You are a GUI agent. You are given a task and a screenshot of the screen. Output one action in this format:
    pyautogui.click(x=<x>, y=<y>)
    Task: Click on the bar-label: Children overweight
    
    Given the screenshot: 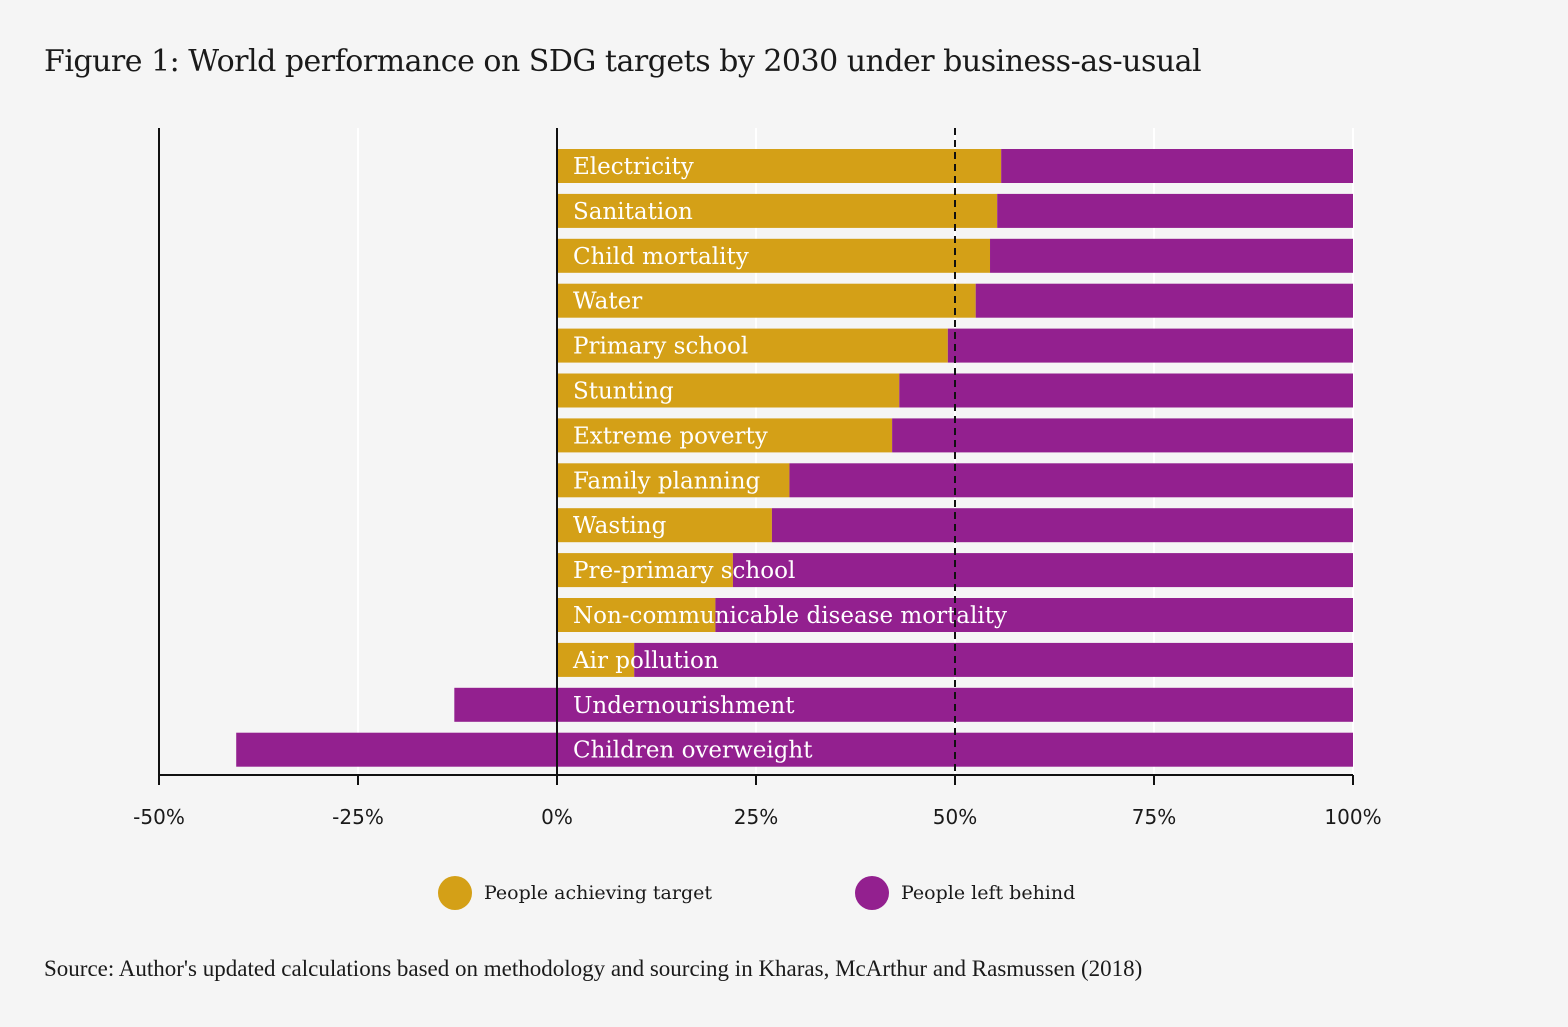 What is the action you would take?
    pyautogui.click(x=693, y=751)
    